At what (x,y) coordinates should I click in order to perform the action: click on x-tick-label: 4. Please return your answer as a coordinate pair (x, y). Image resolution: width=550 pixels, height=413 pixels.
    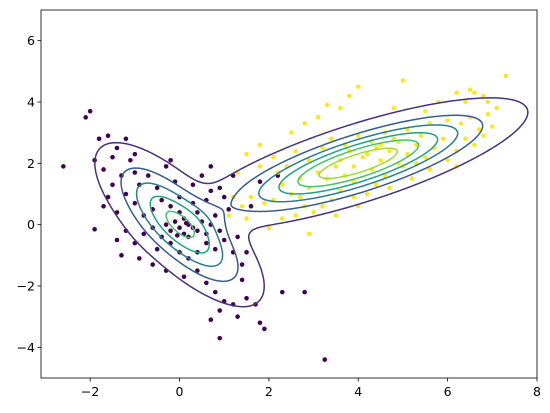
    Looking at the image, I should click on (358, 391).